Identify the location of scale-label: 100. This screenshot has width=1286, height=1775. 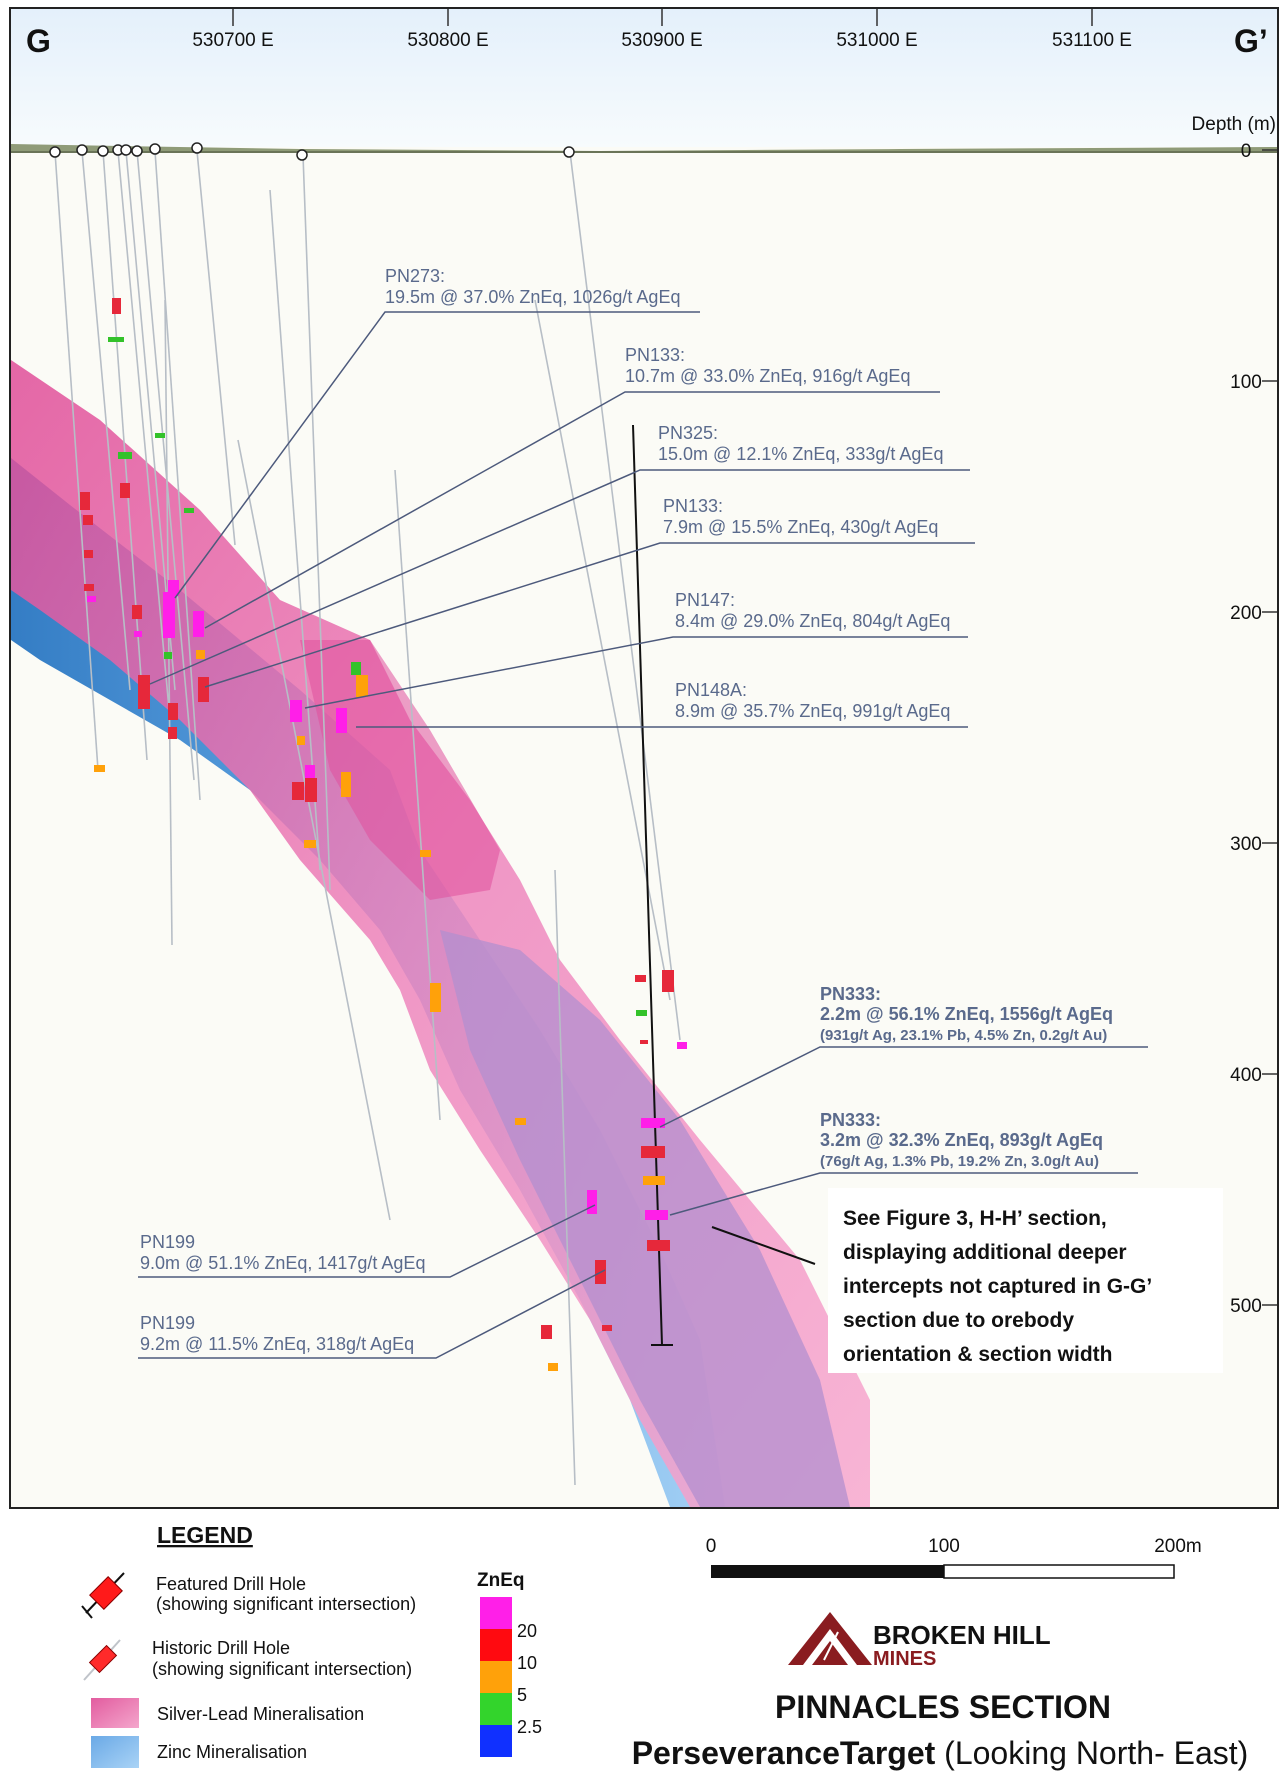
(944, 1546).